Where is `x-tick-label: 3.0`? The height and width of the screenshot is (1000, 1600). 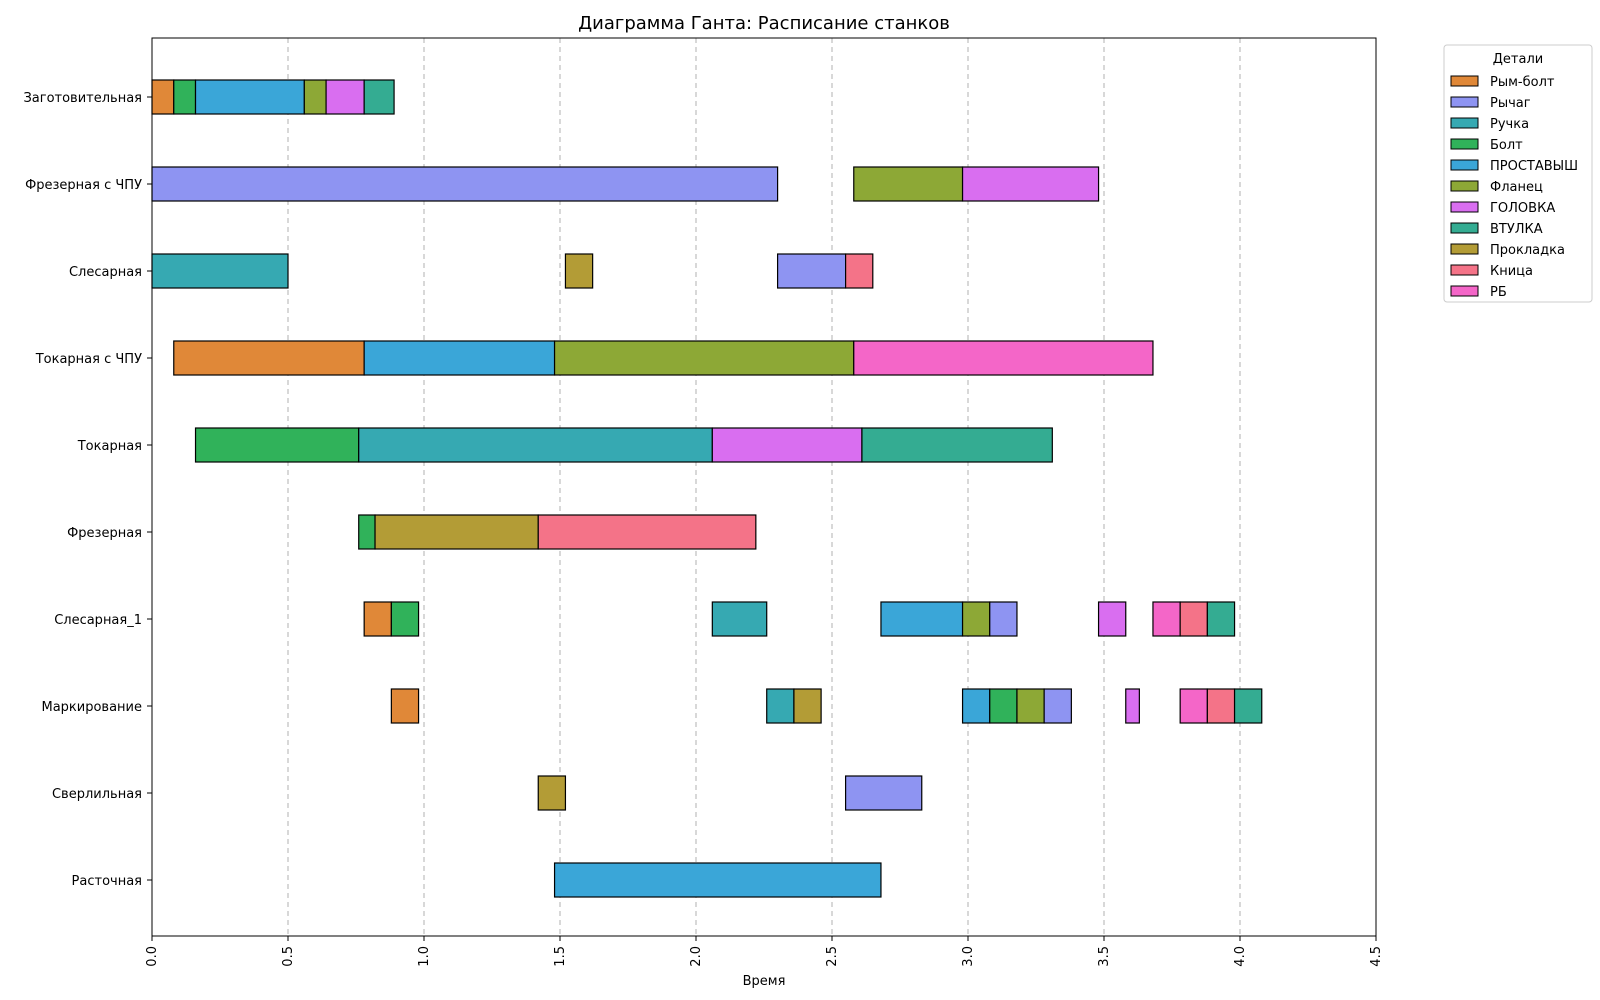
x-tick-label: 3.0 is located at coordinates (968, 956).